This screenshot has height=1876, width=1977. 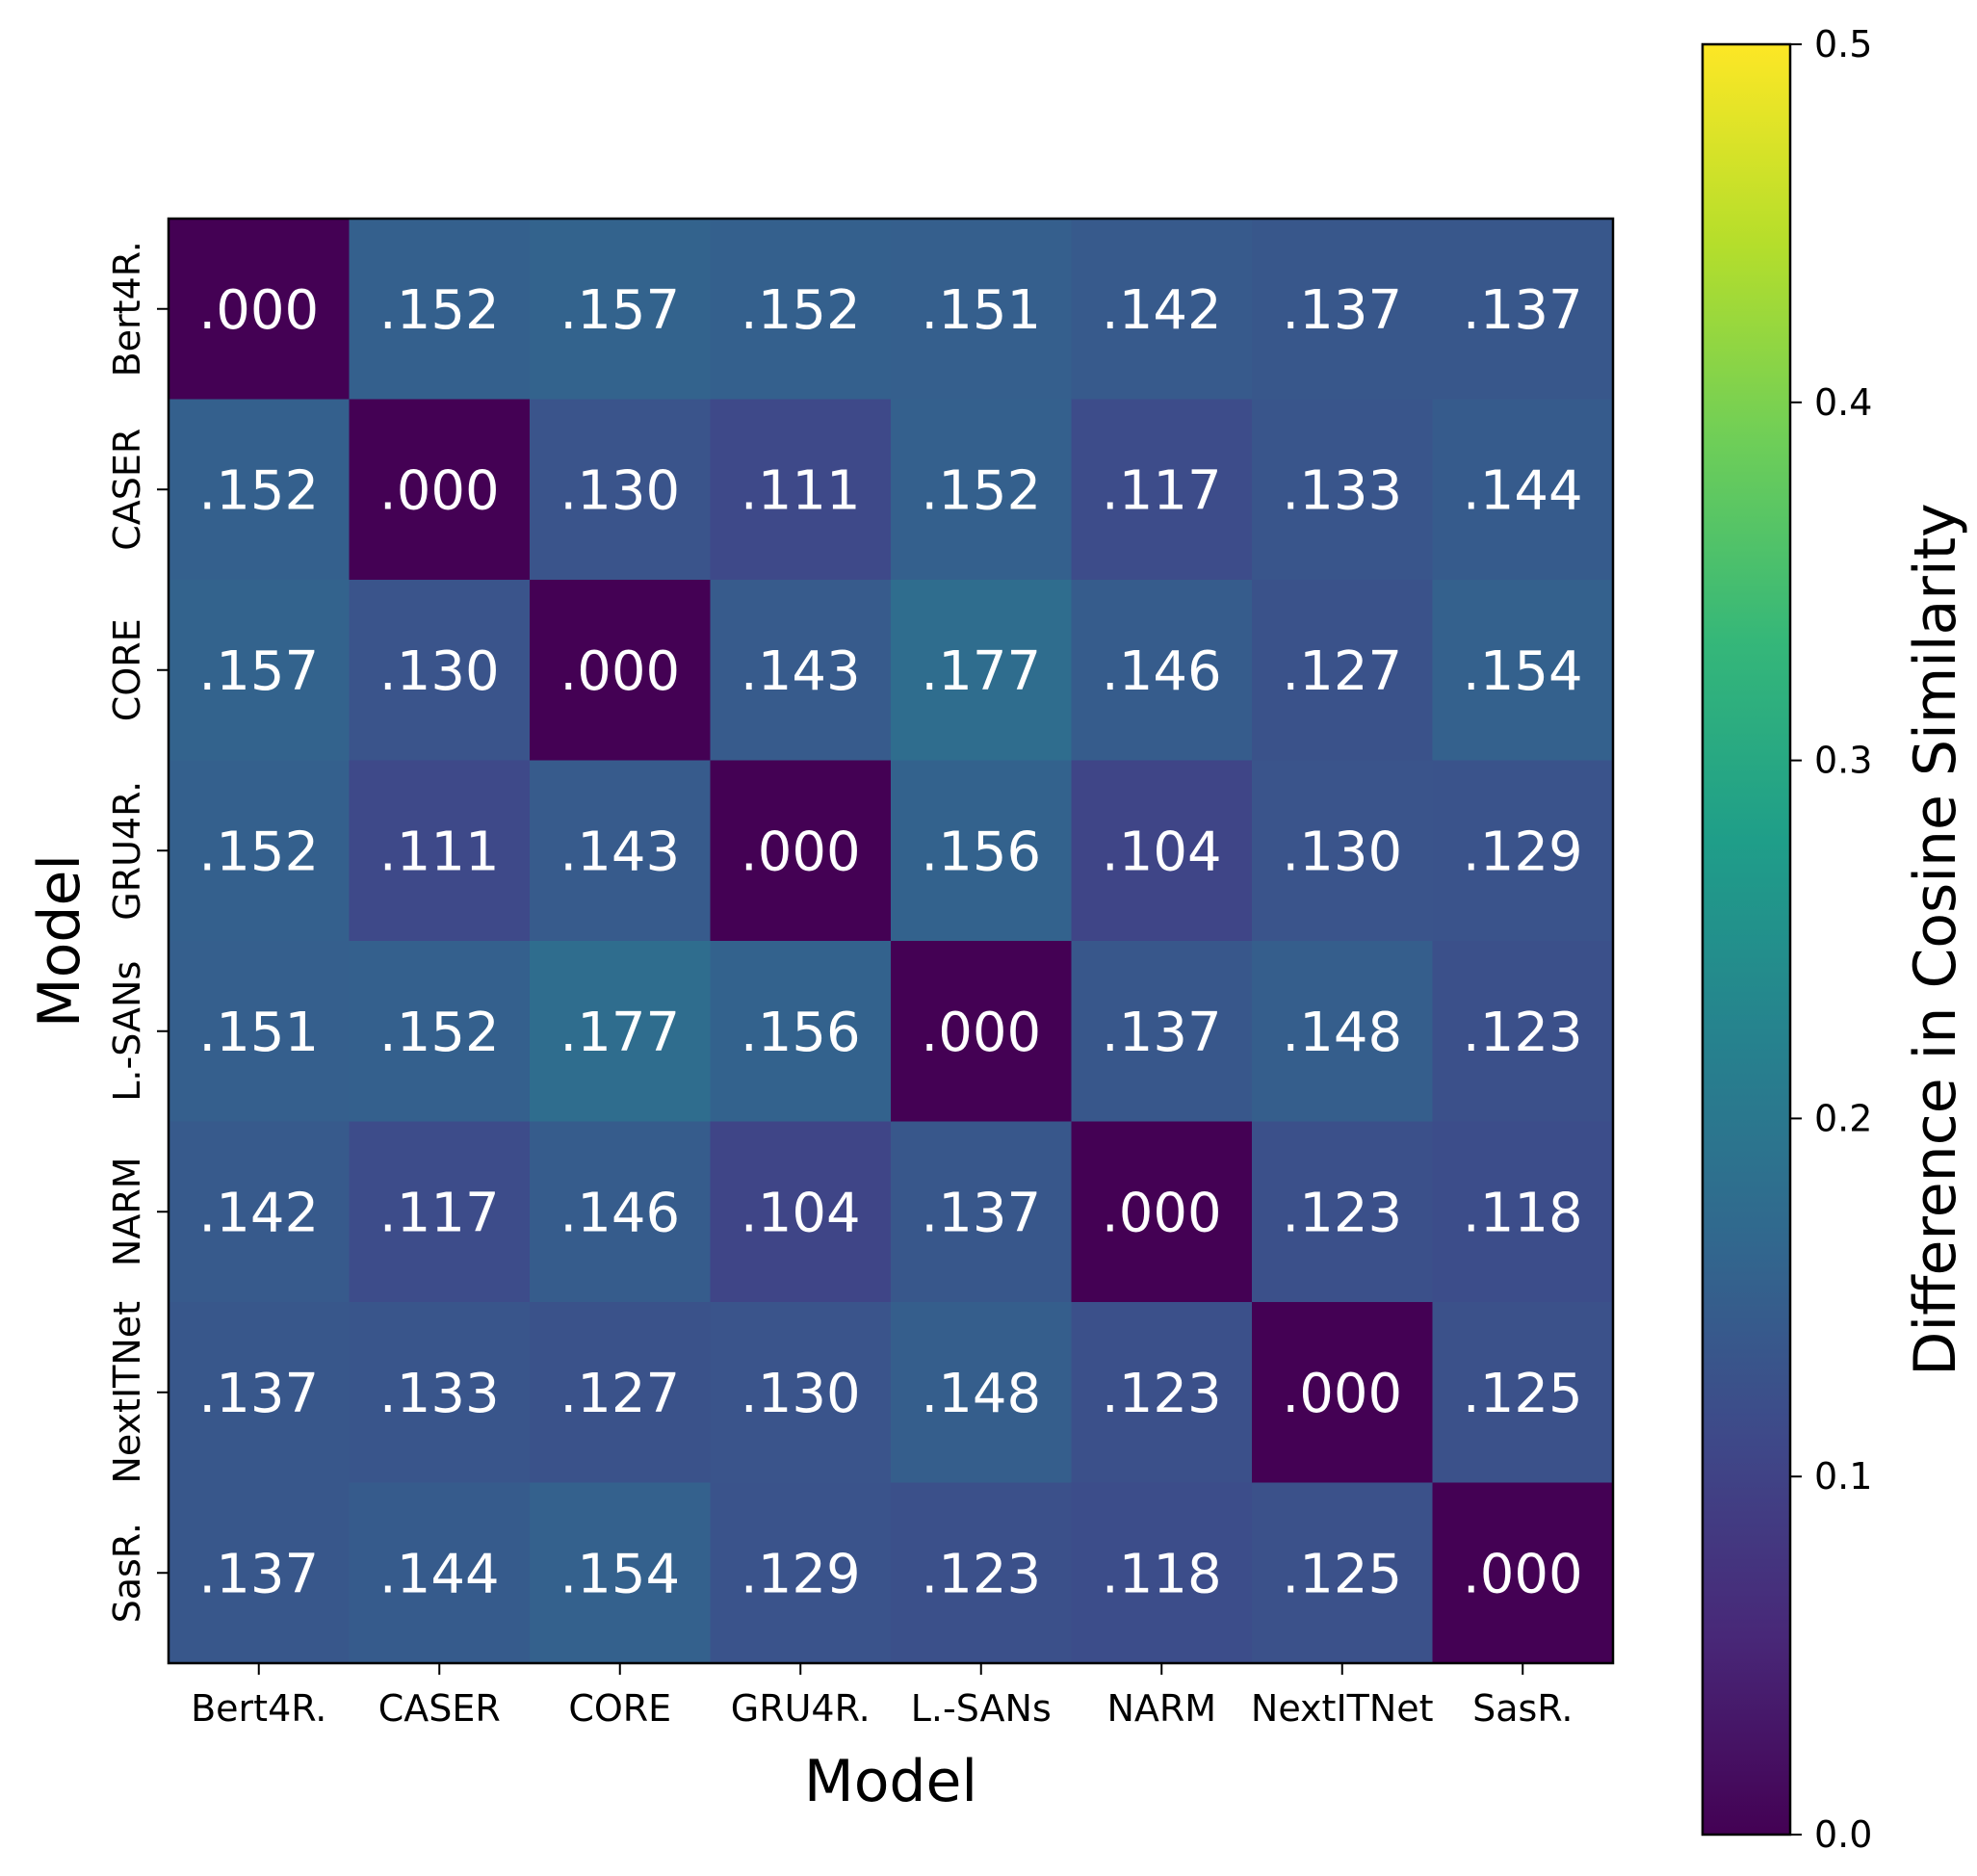 I want to click on colorbar-frame, so click(x=1747, y=940).